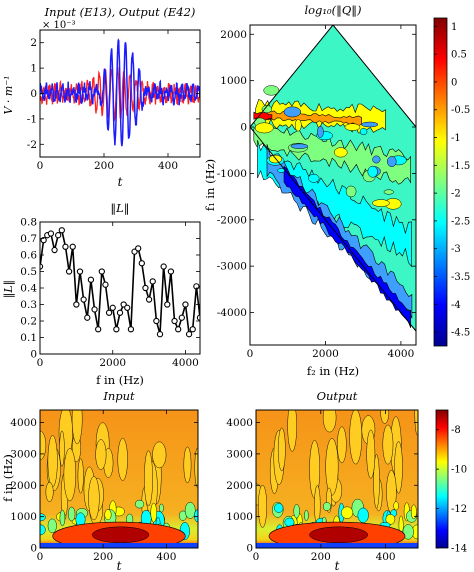 The width and height of the screenshot is (474, 572). What do you see at coordinates (9, 289) in the screenshot?
I see `y-axis-label: ‖L‖` at bounding box center [9, 289].